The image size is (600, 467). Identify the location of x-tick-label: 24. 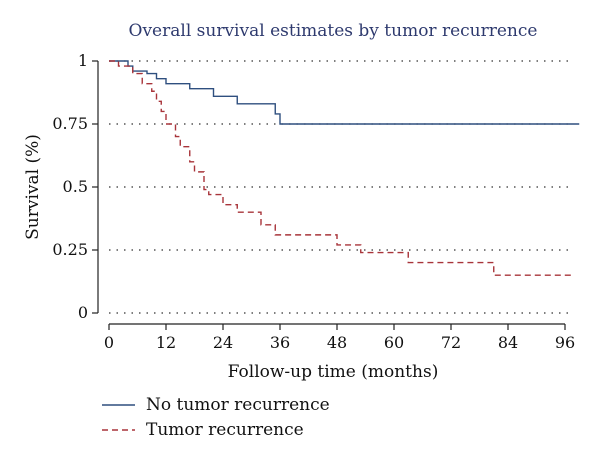
(223, 342).